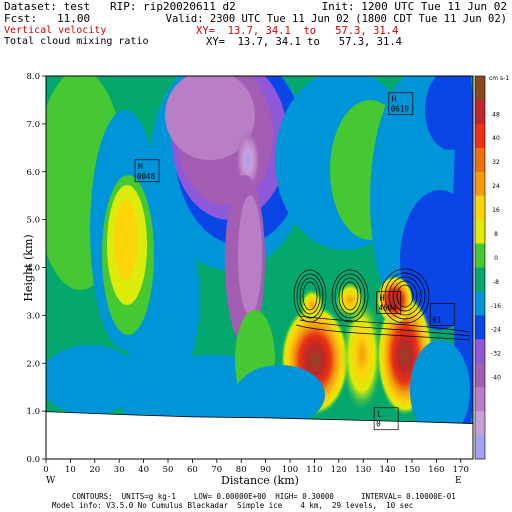  What do you see at coordinates (496, 306) in the screenshot?
I see `colorbar-label: -16` at bounding box center [496, 306].